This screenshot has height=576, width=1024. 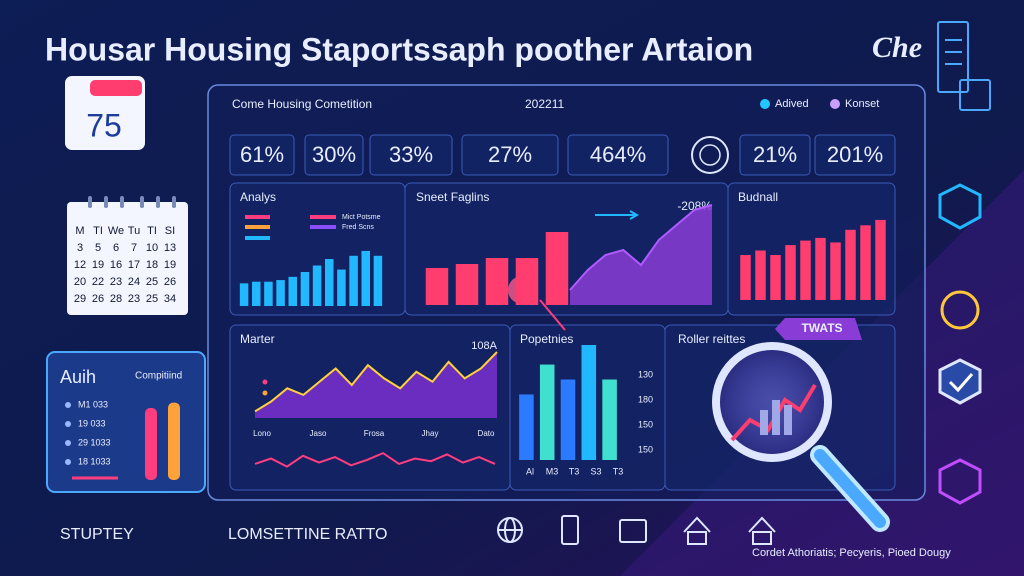 I want to click on tag-label: TWATS, so click(x=821, y=328).